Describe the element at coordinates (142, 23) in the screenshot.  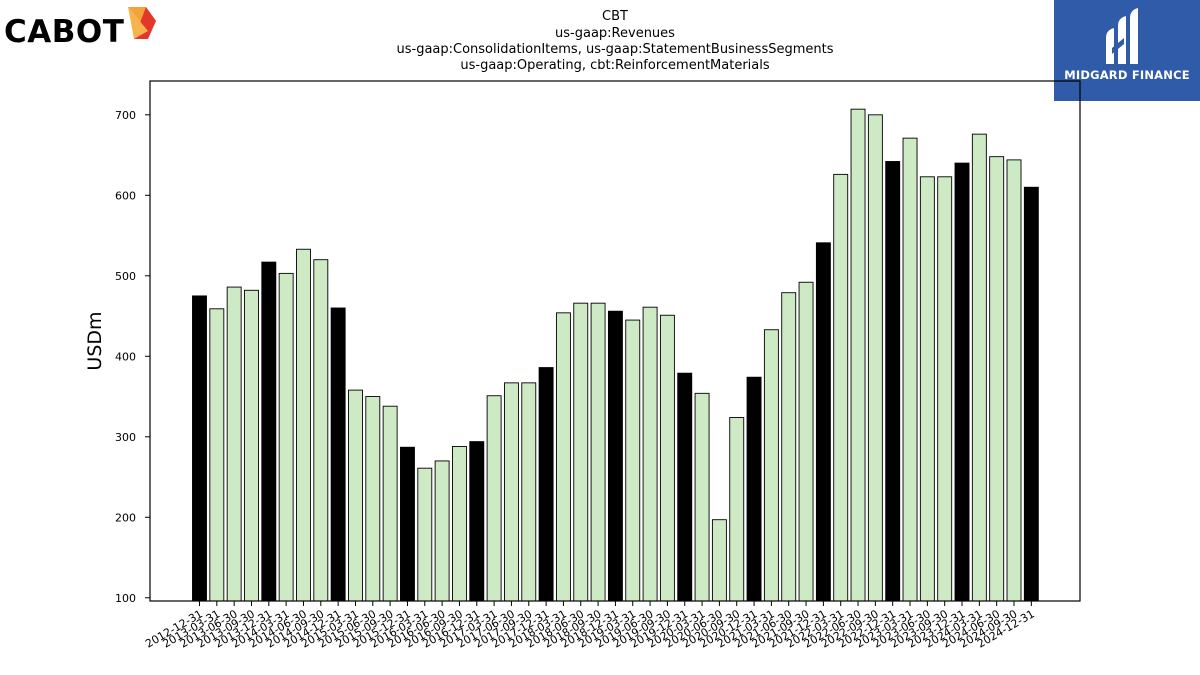
I see `cabot-logo-mark-icon` at that location.